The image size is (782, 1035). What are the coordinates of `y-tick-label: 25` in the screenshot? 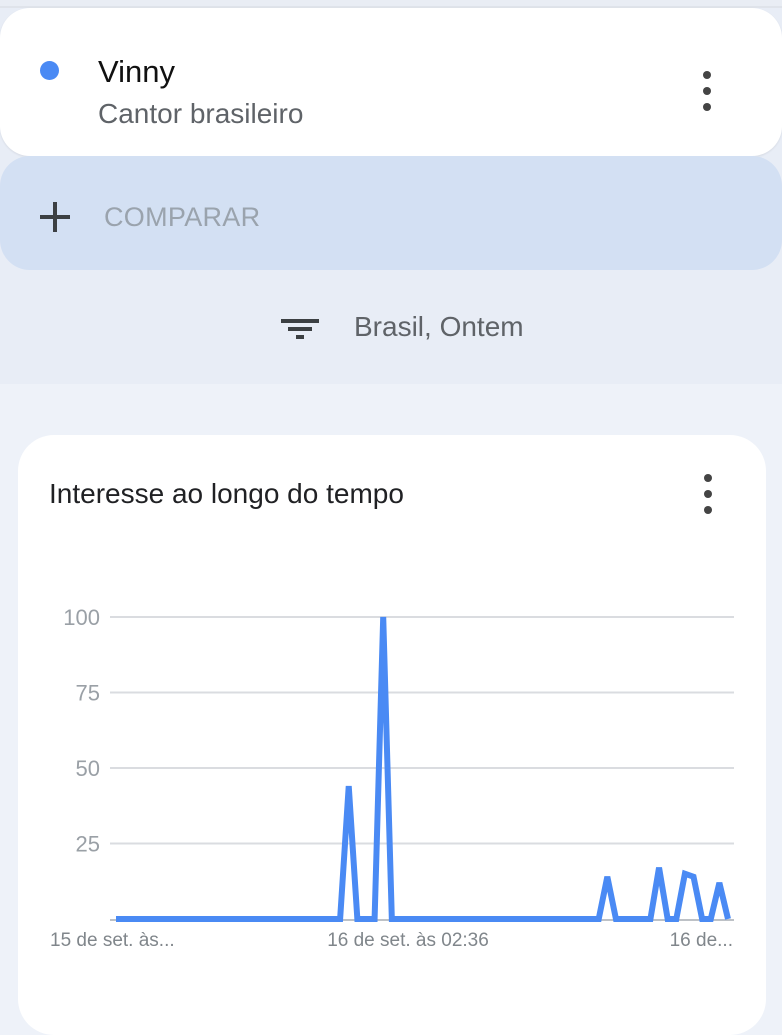 It's located at (88, 844).